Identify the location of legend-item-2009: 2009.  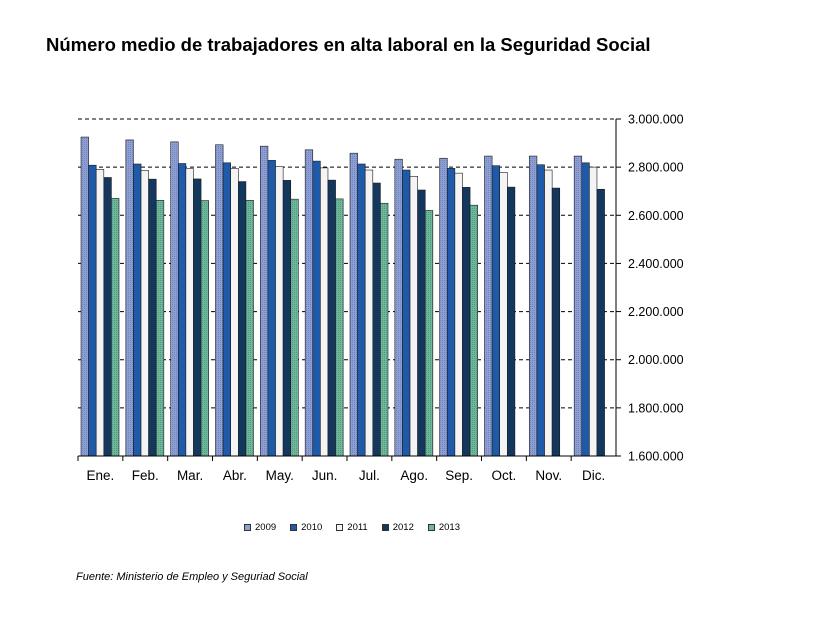
(260, 527).